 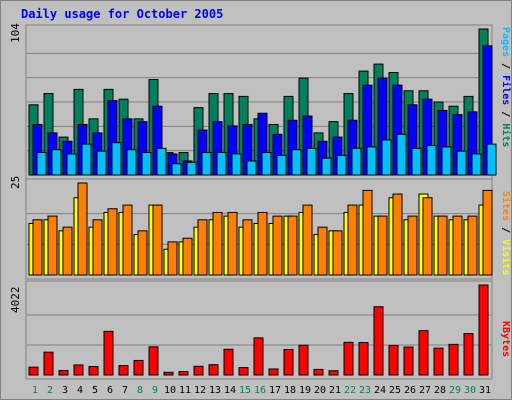 I want to click on day-label-8: 8, so click(x=140, y=390).